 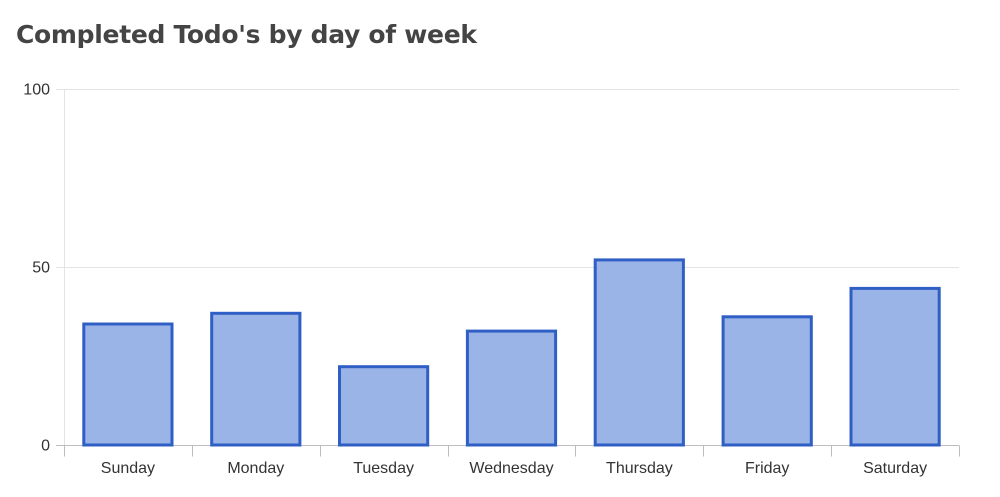 I want to click on x-tick-label-saturday: Saturday, so click(x=895, y=468).